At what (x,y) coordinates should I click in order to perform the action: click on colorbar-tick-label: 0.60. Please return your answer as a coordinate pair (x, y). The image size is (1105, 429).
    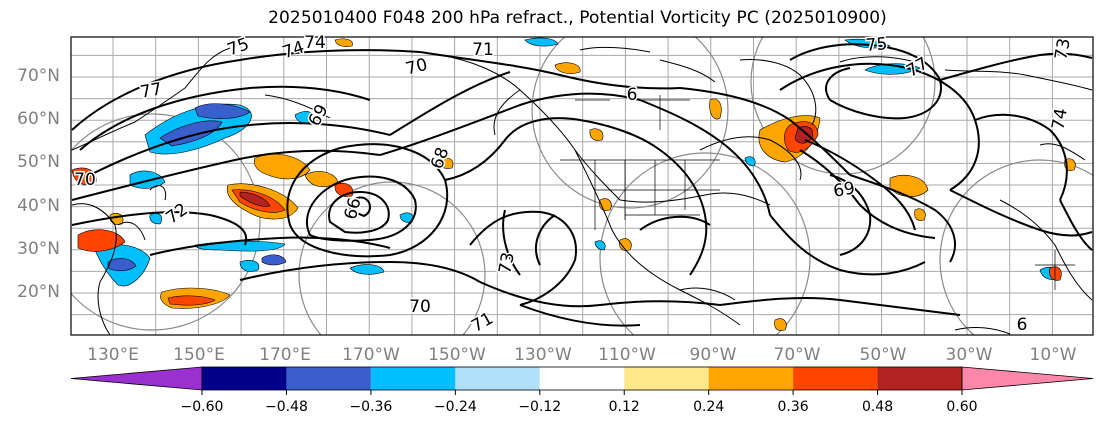
    Looking at the image, I should click on (962, 407).